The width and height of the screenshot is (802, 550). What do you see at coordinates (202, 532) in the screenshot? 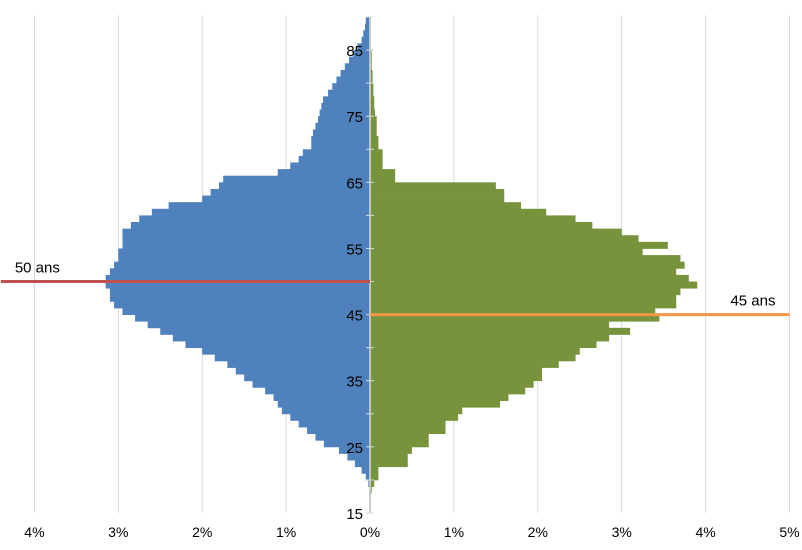
I see `x-tick-label: 2%` at bounding box center [202, 532].